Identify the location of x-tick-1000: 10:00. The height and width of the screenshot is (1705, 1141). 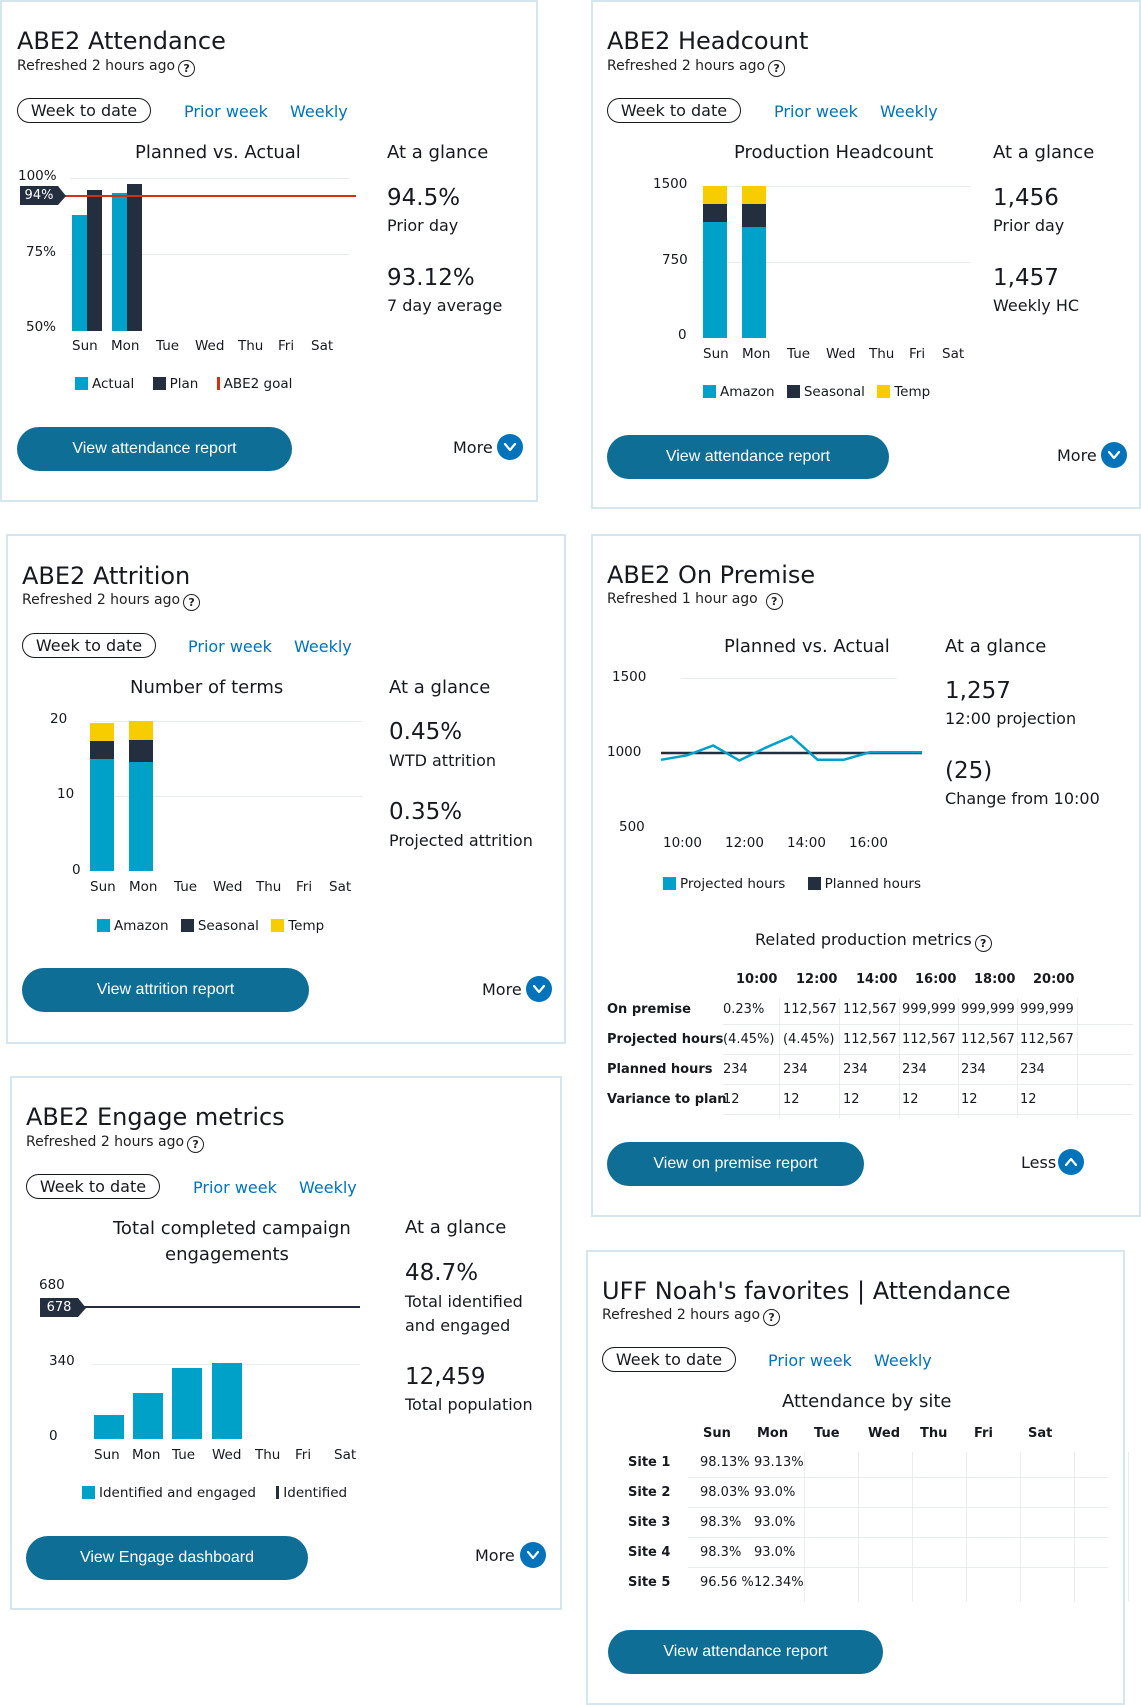
(682, 843).